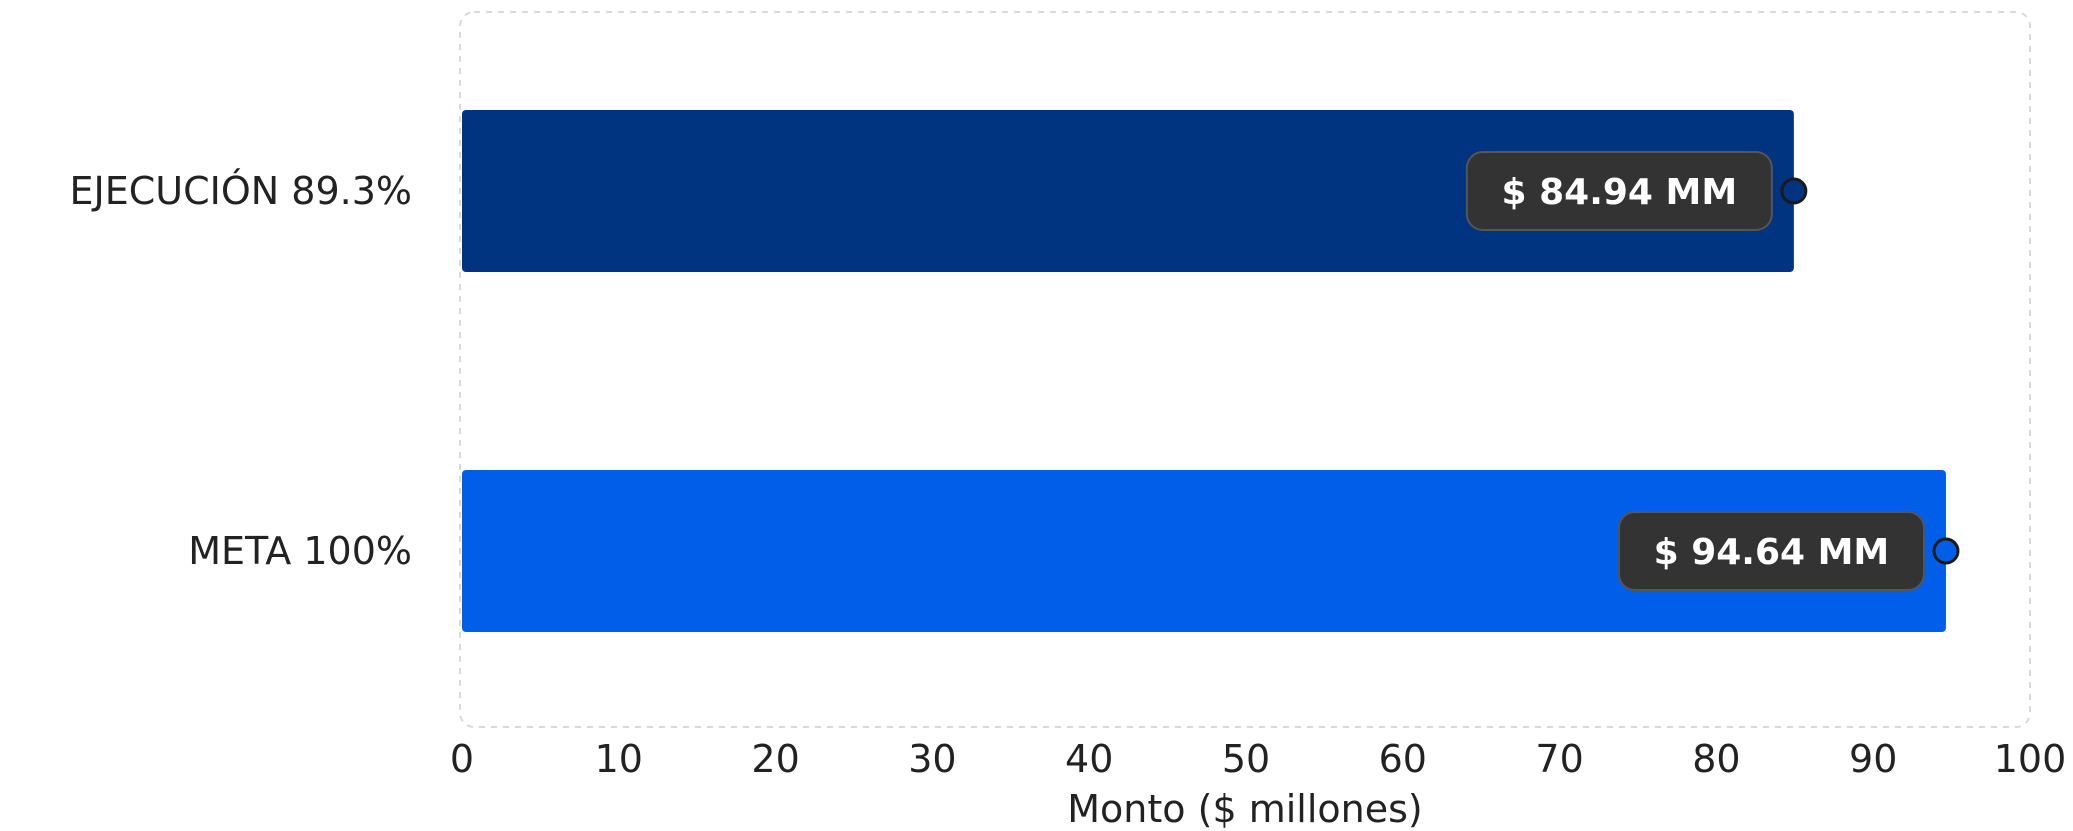 The image size is (2073, 831). What do you see at coordinates (619, 759) in the screenshot?
I see `x-tick-label: 10` at bounding box center [619, 759].